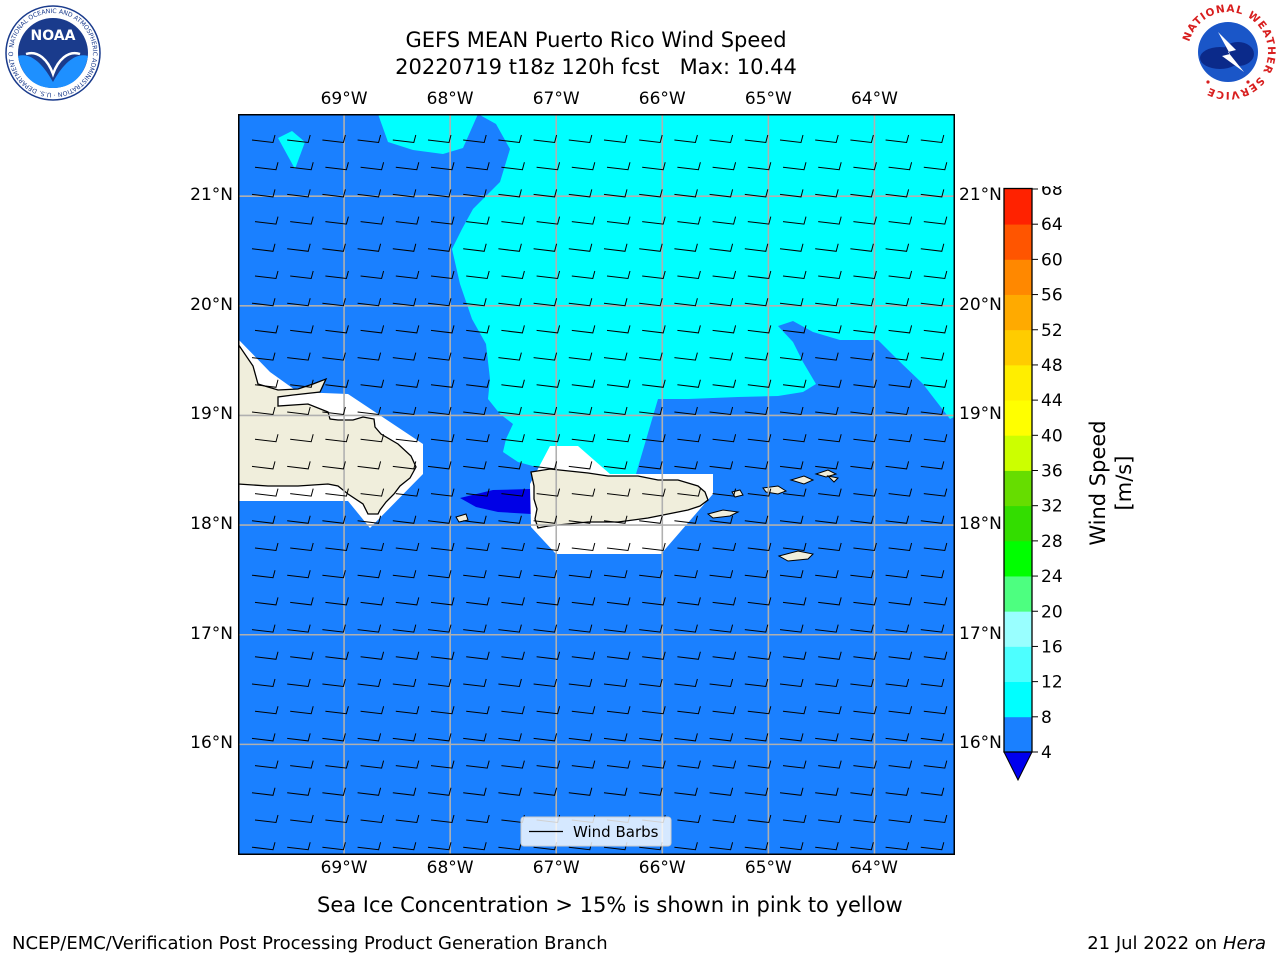 This screenshot has height=960, width=1280. Describe the element at coordinates (980, 633) in the screenshot. I see `lat-tick-label: 17°N` at that location.